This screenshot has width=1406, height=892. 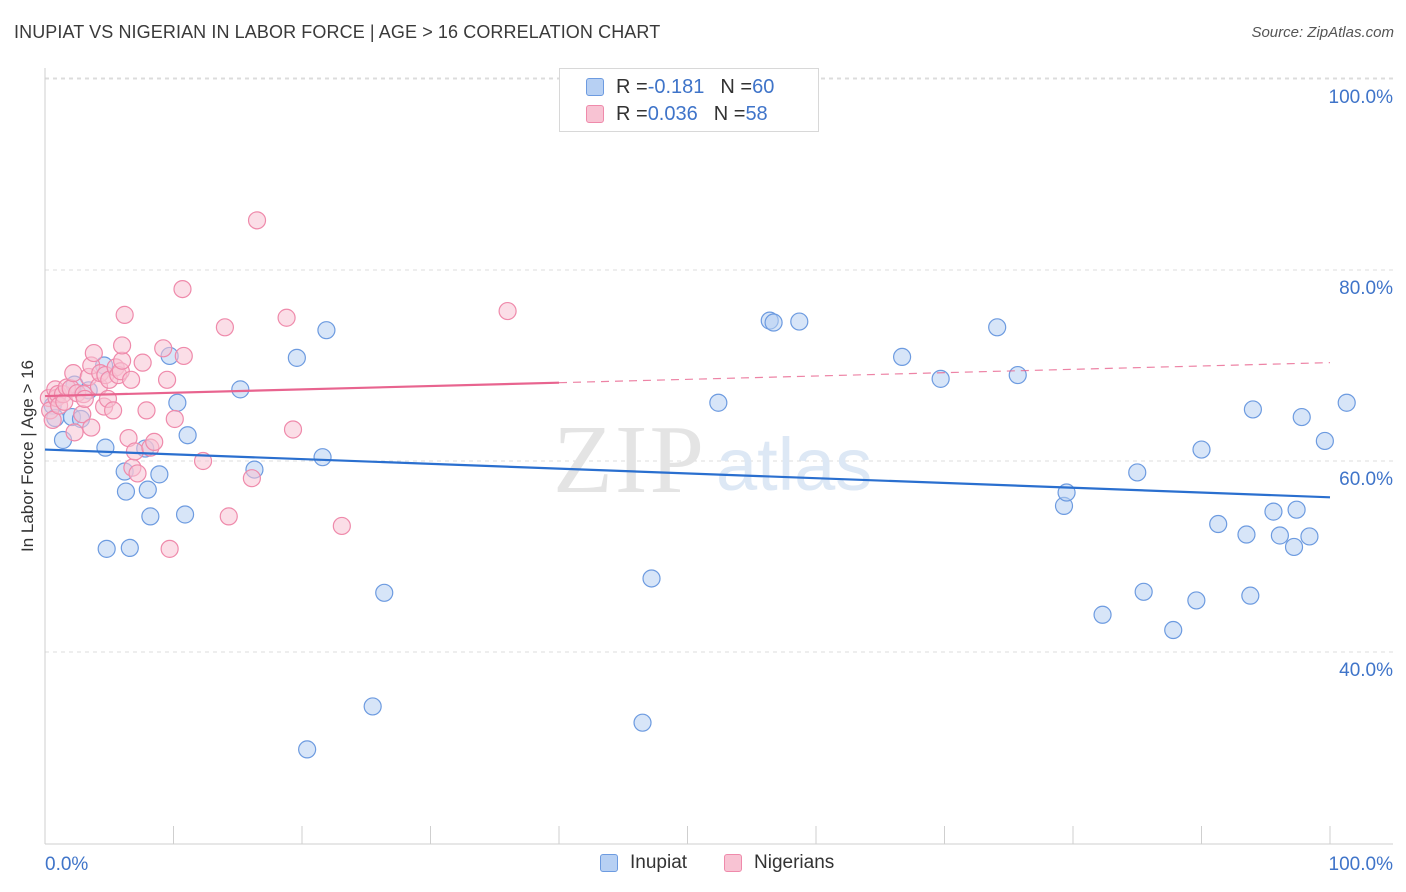 I want to click on legend-n-value: 60, so click(x=763, y=86).